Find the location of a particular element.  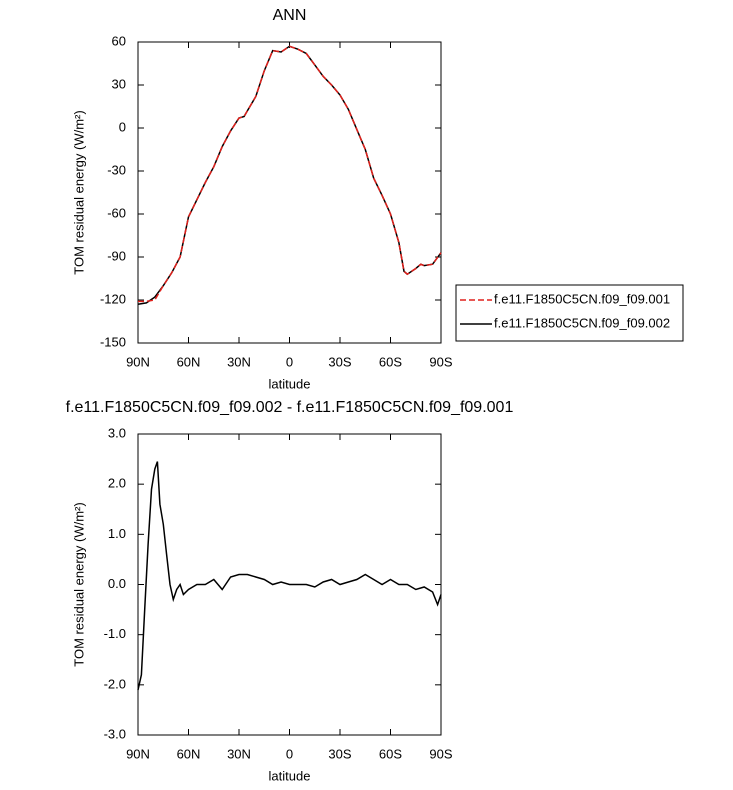

y-tick-label: 60 is located at coordinates (119, 40).